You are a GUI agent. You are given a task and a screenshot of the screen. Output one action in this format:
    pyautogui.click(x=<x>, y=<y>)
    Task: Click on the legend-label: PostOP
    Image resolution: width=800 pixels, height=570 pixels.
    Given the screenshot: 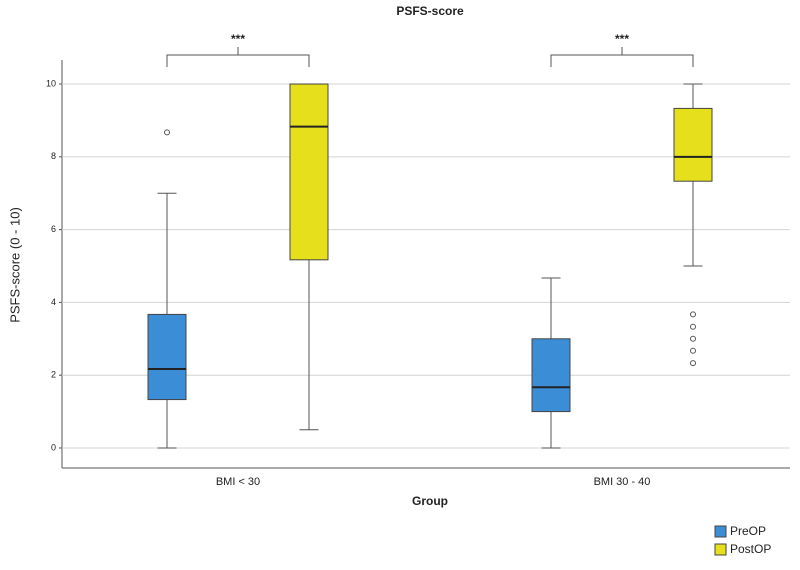 What is the action you would take?
    pyautogui.click(x=750, y=549)
    